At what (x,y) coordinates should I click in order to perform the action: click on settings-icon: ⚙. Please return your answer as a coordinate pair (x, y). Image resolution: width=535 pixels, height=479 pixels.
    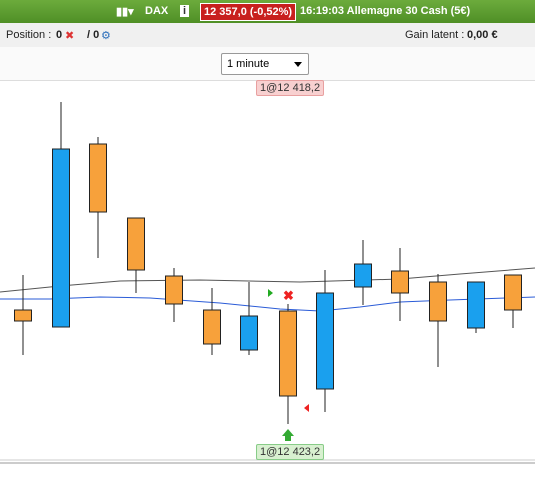
    Looking at the image, I should click on (106, 36).